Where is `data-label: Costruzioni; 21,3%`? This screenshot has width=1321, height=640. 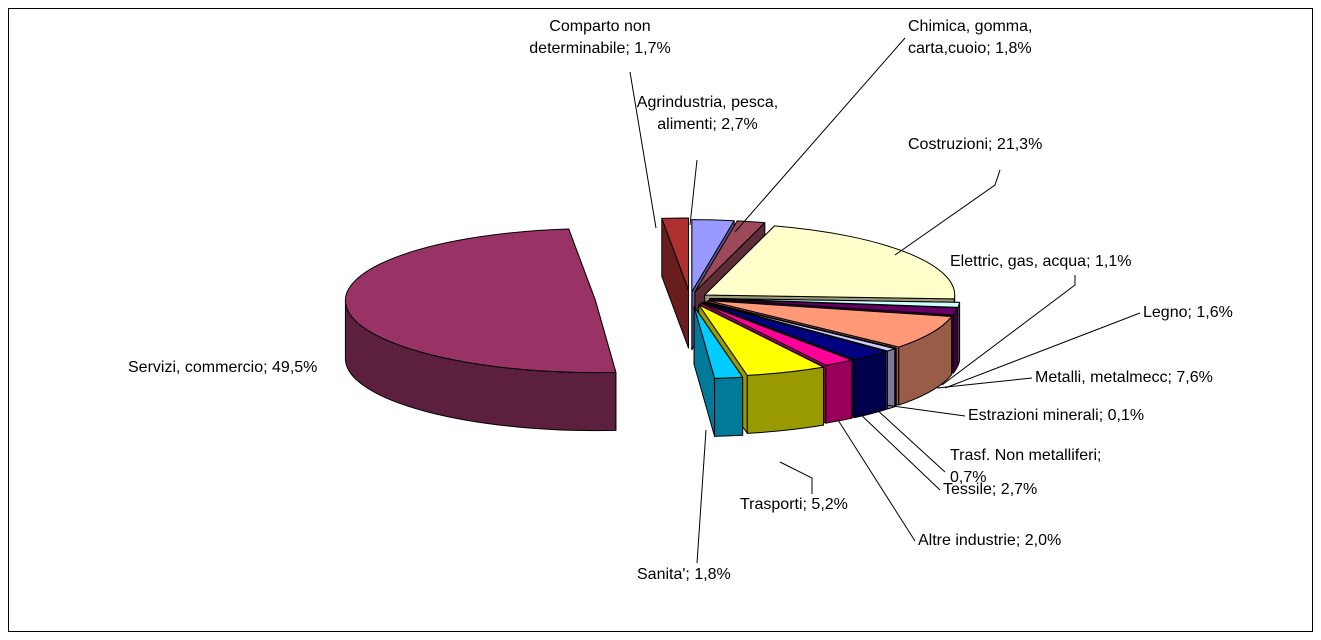 data-label: Costruzioni; 21,3% is located at coordinates (1008, 145).